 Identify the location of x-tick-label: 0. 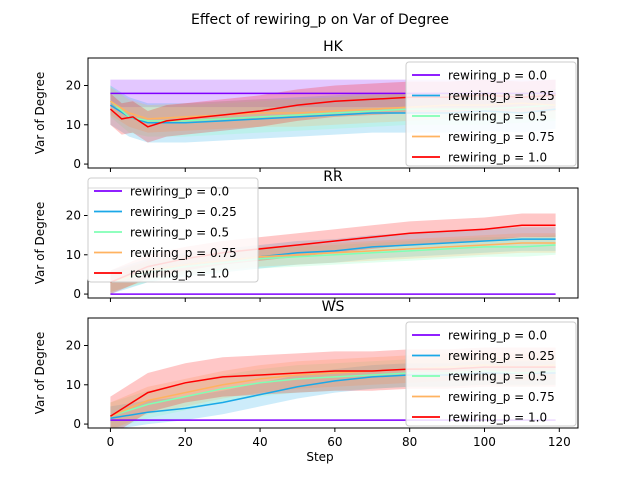
(111, 442).